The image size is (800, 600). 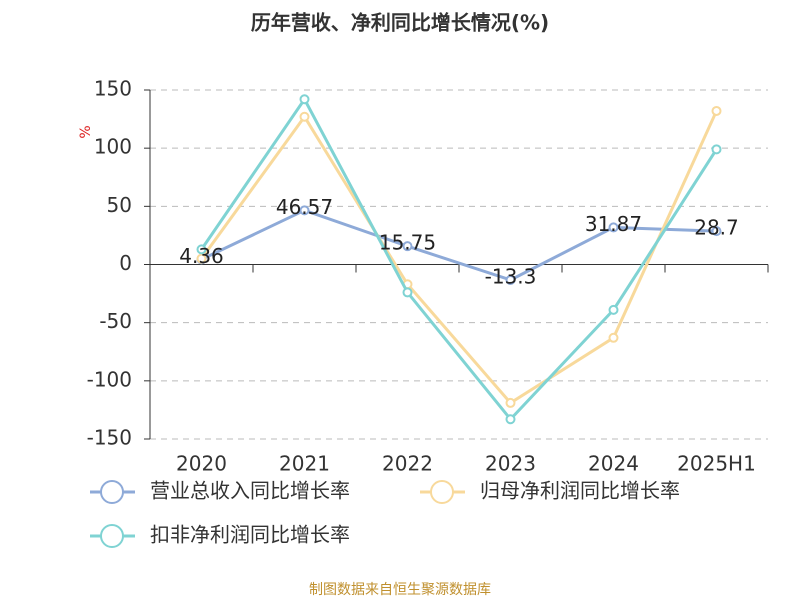 What do you see at coordinates (250, 491) in the screenshot?
I see `legend-label: 营业总收入同比增长率` at bounding box center [250, 491].